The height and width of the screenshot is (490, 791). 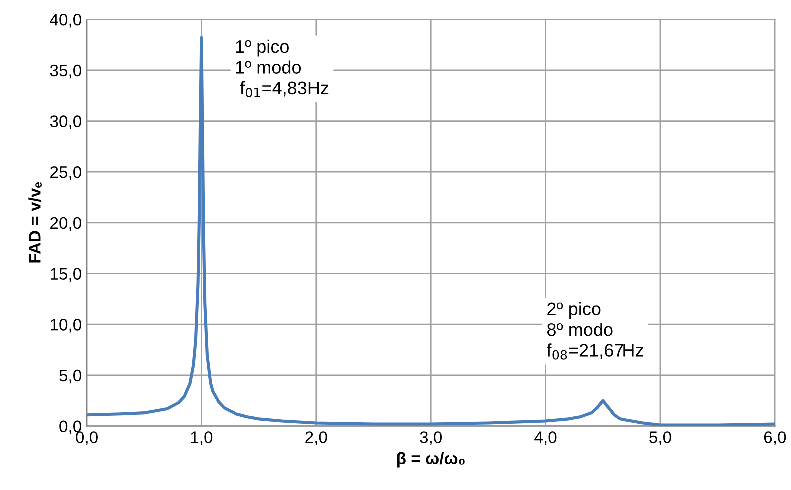 I want to click on x-tick-label: 2,0, so click(x=317, y=439).